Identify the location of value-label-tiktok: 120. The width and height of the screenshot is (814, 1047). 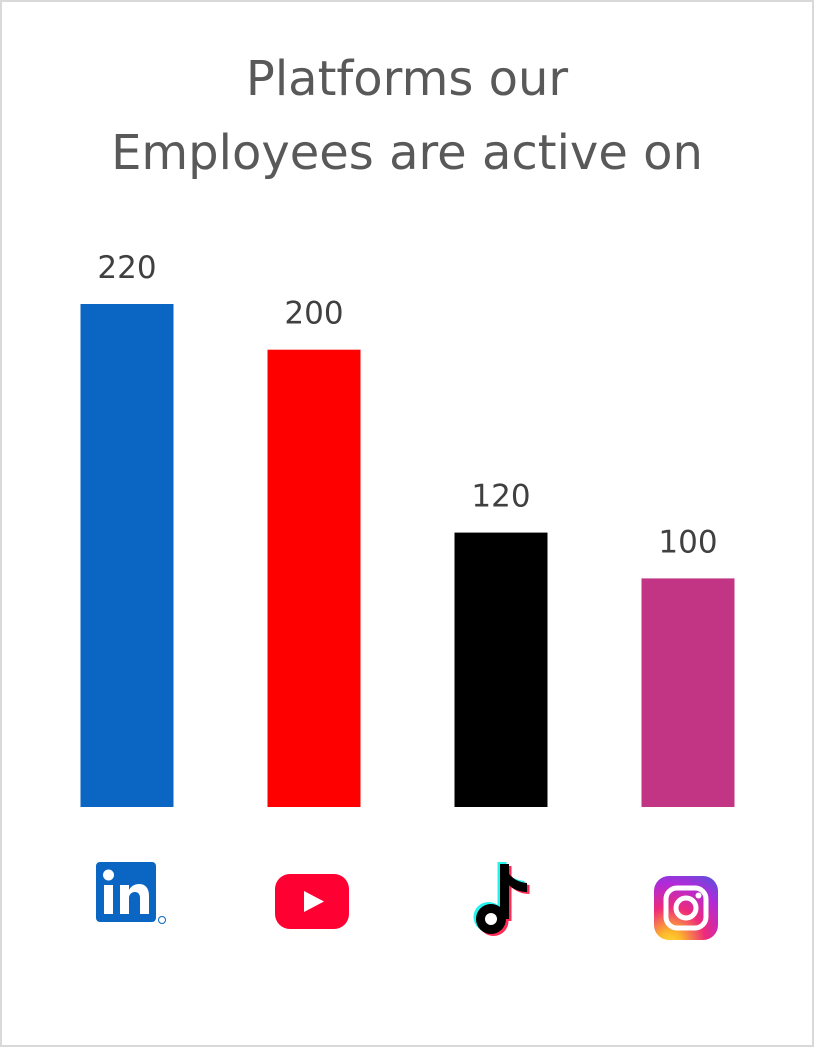
(500, 497).